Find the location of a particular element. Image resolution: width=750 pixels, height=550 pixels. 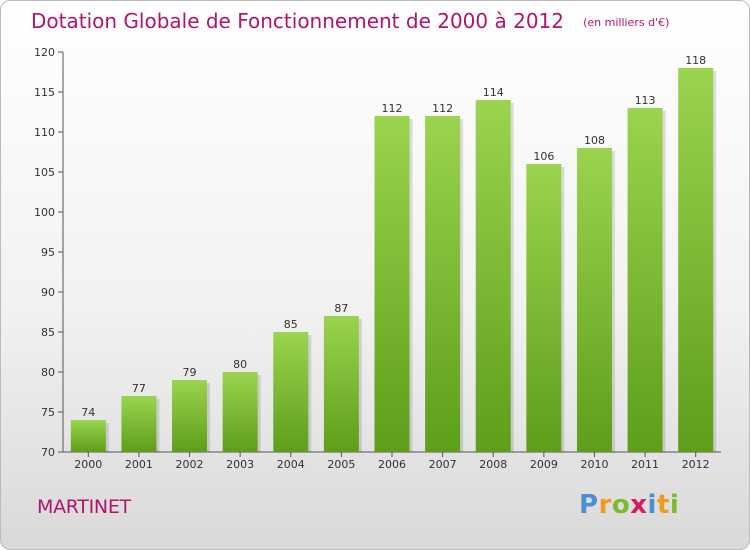

y-tick-label: 90 is located at coordinates (48, 292).